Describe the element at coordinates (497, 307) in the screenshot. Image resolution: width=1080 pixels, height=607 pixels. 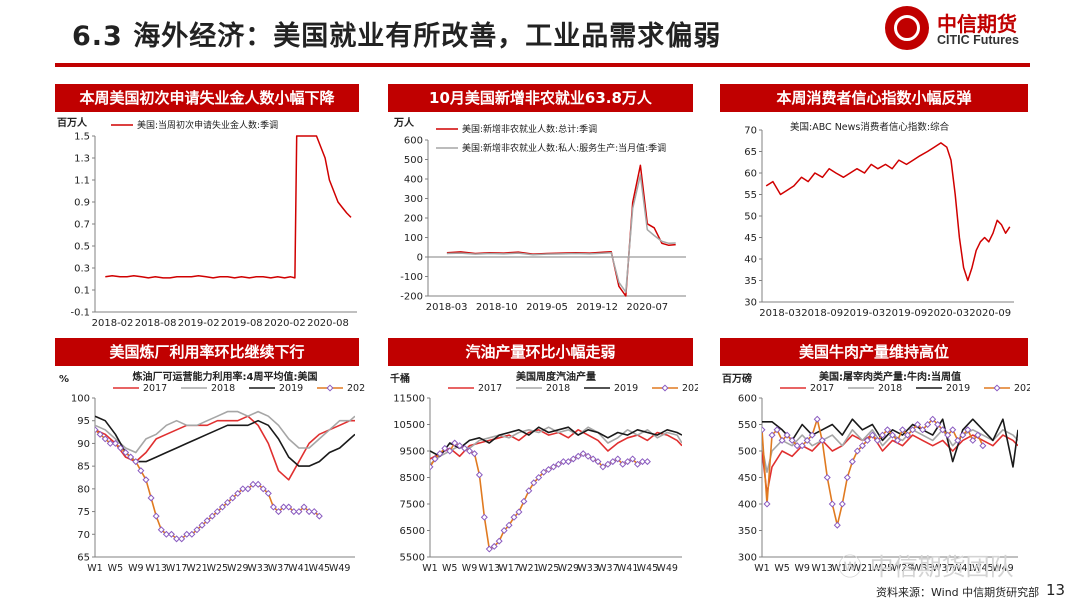
I see `x-tick-label: 2018-10` at that location.